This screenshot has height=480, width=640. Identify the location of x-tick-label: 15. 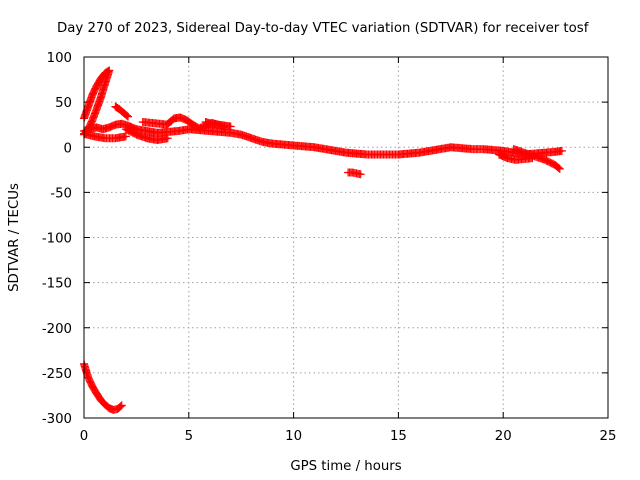
(398, 436).